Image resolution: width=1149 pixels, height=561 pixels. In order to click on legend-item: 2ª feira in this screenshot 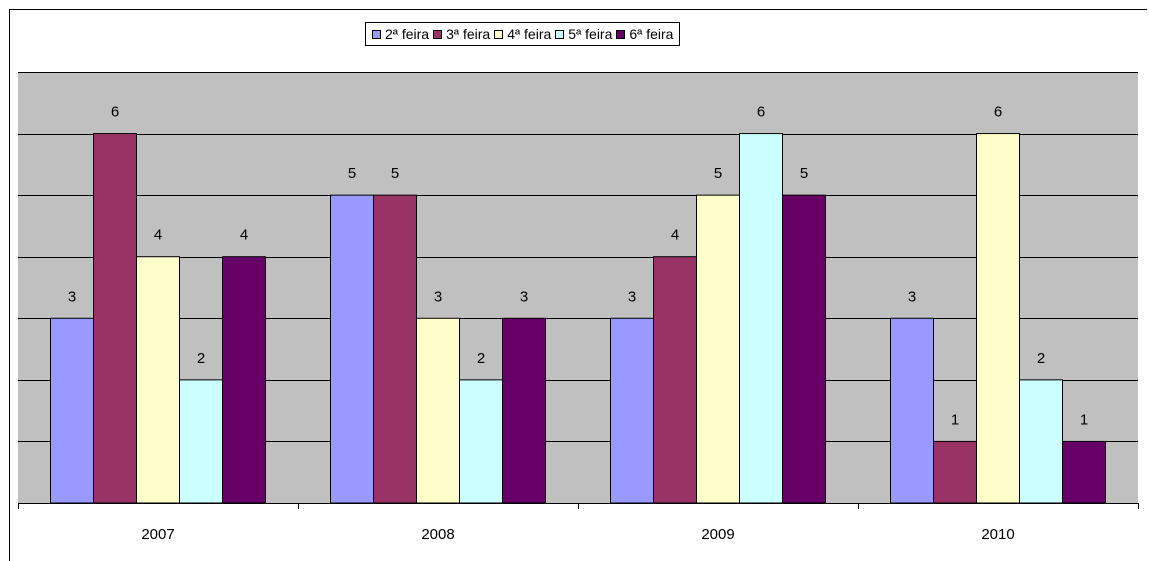, I will do `click(400, 34)`.